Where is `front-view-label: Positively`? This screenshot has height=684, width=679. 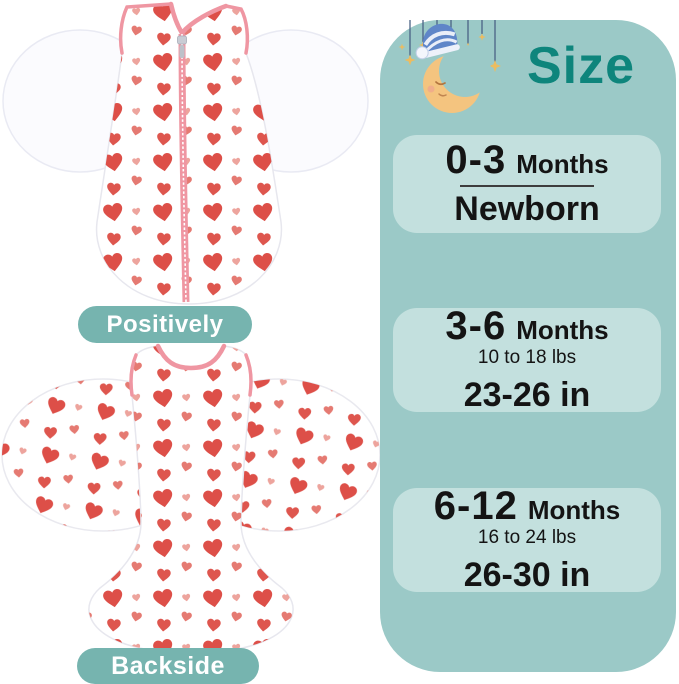 front-view-label: Positively is located at coordinates (165, 324).